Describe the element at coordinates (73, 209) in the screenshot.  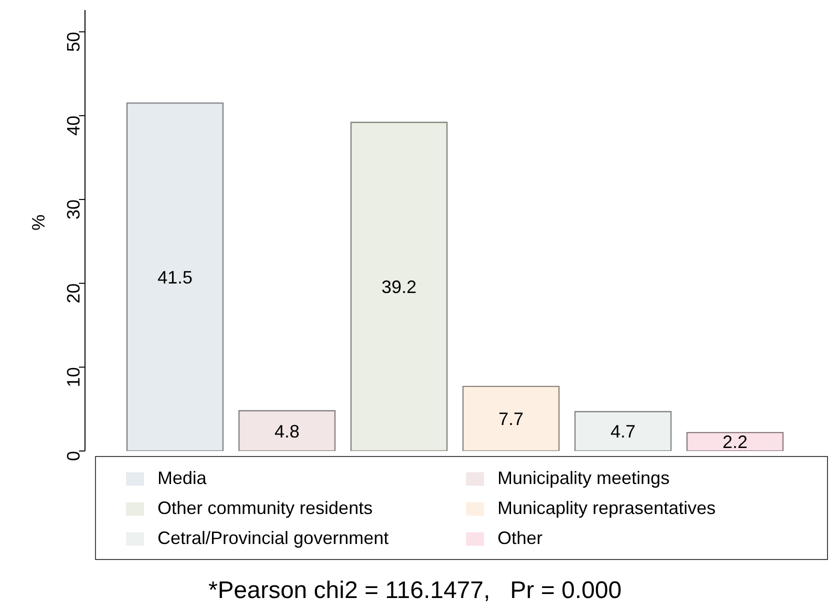
I see `y-tick-label: 30` at that location.